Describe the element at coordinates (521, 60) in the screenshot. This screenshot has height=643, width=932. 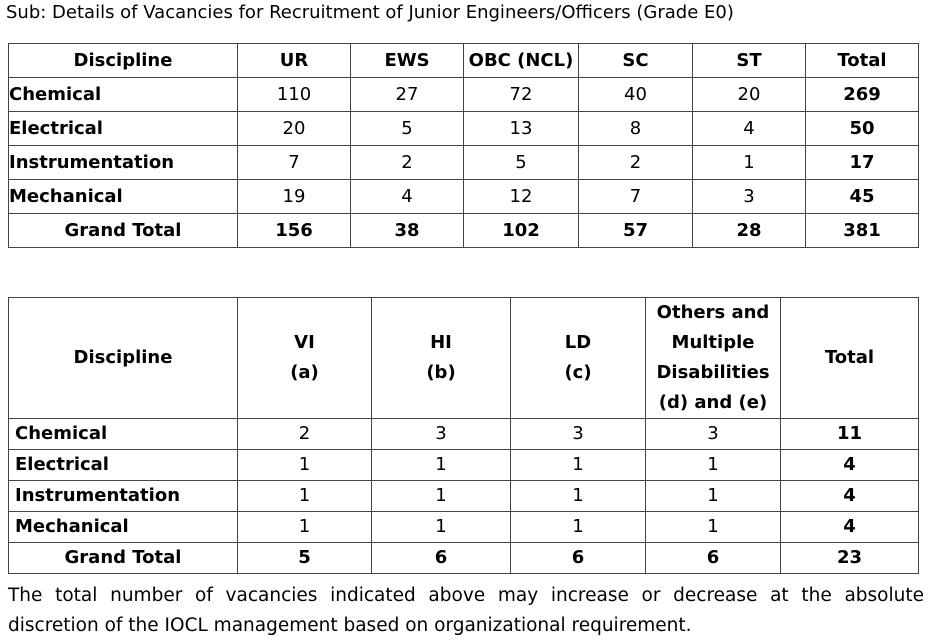
I see `header-cell: OBC (NCL)` at that location.